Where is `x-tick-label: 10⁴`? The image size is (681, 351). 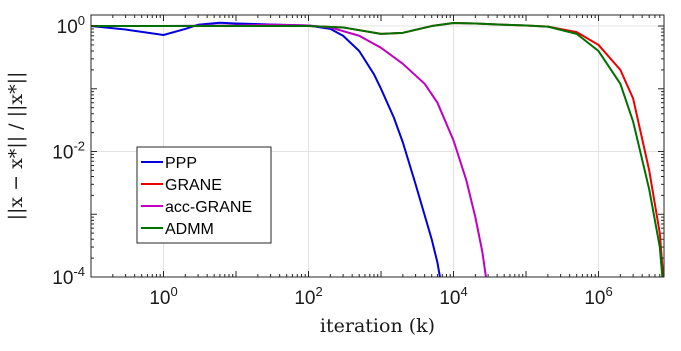
x-tick-label: 10⁴ is located at coordinates (453, 296).